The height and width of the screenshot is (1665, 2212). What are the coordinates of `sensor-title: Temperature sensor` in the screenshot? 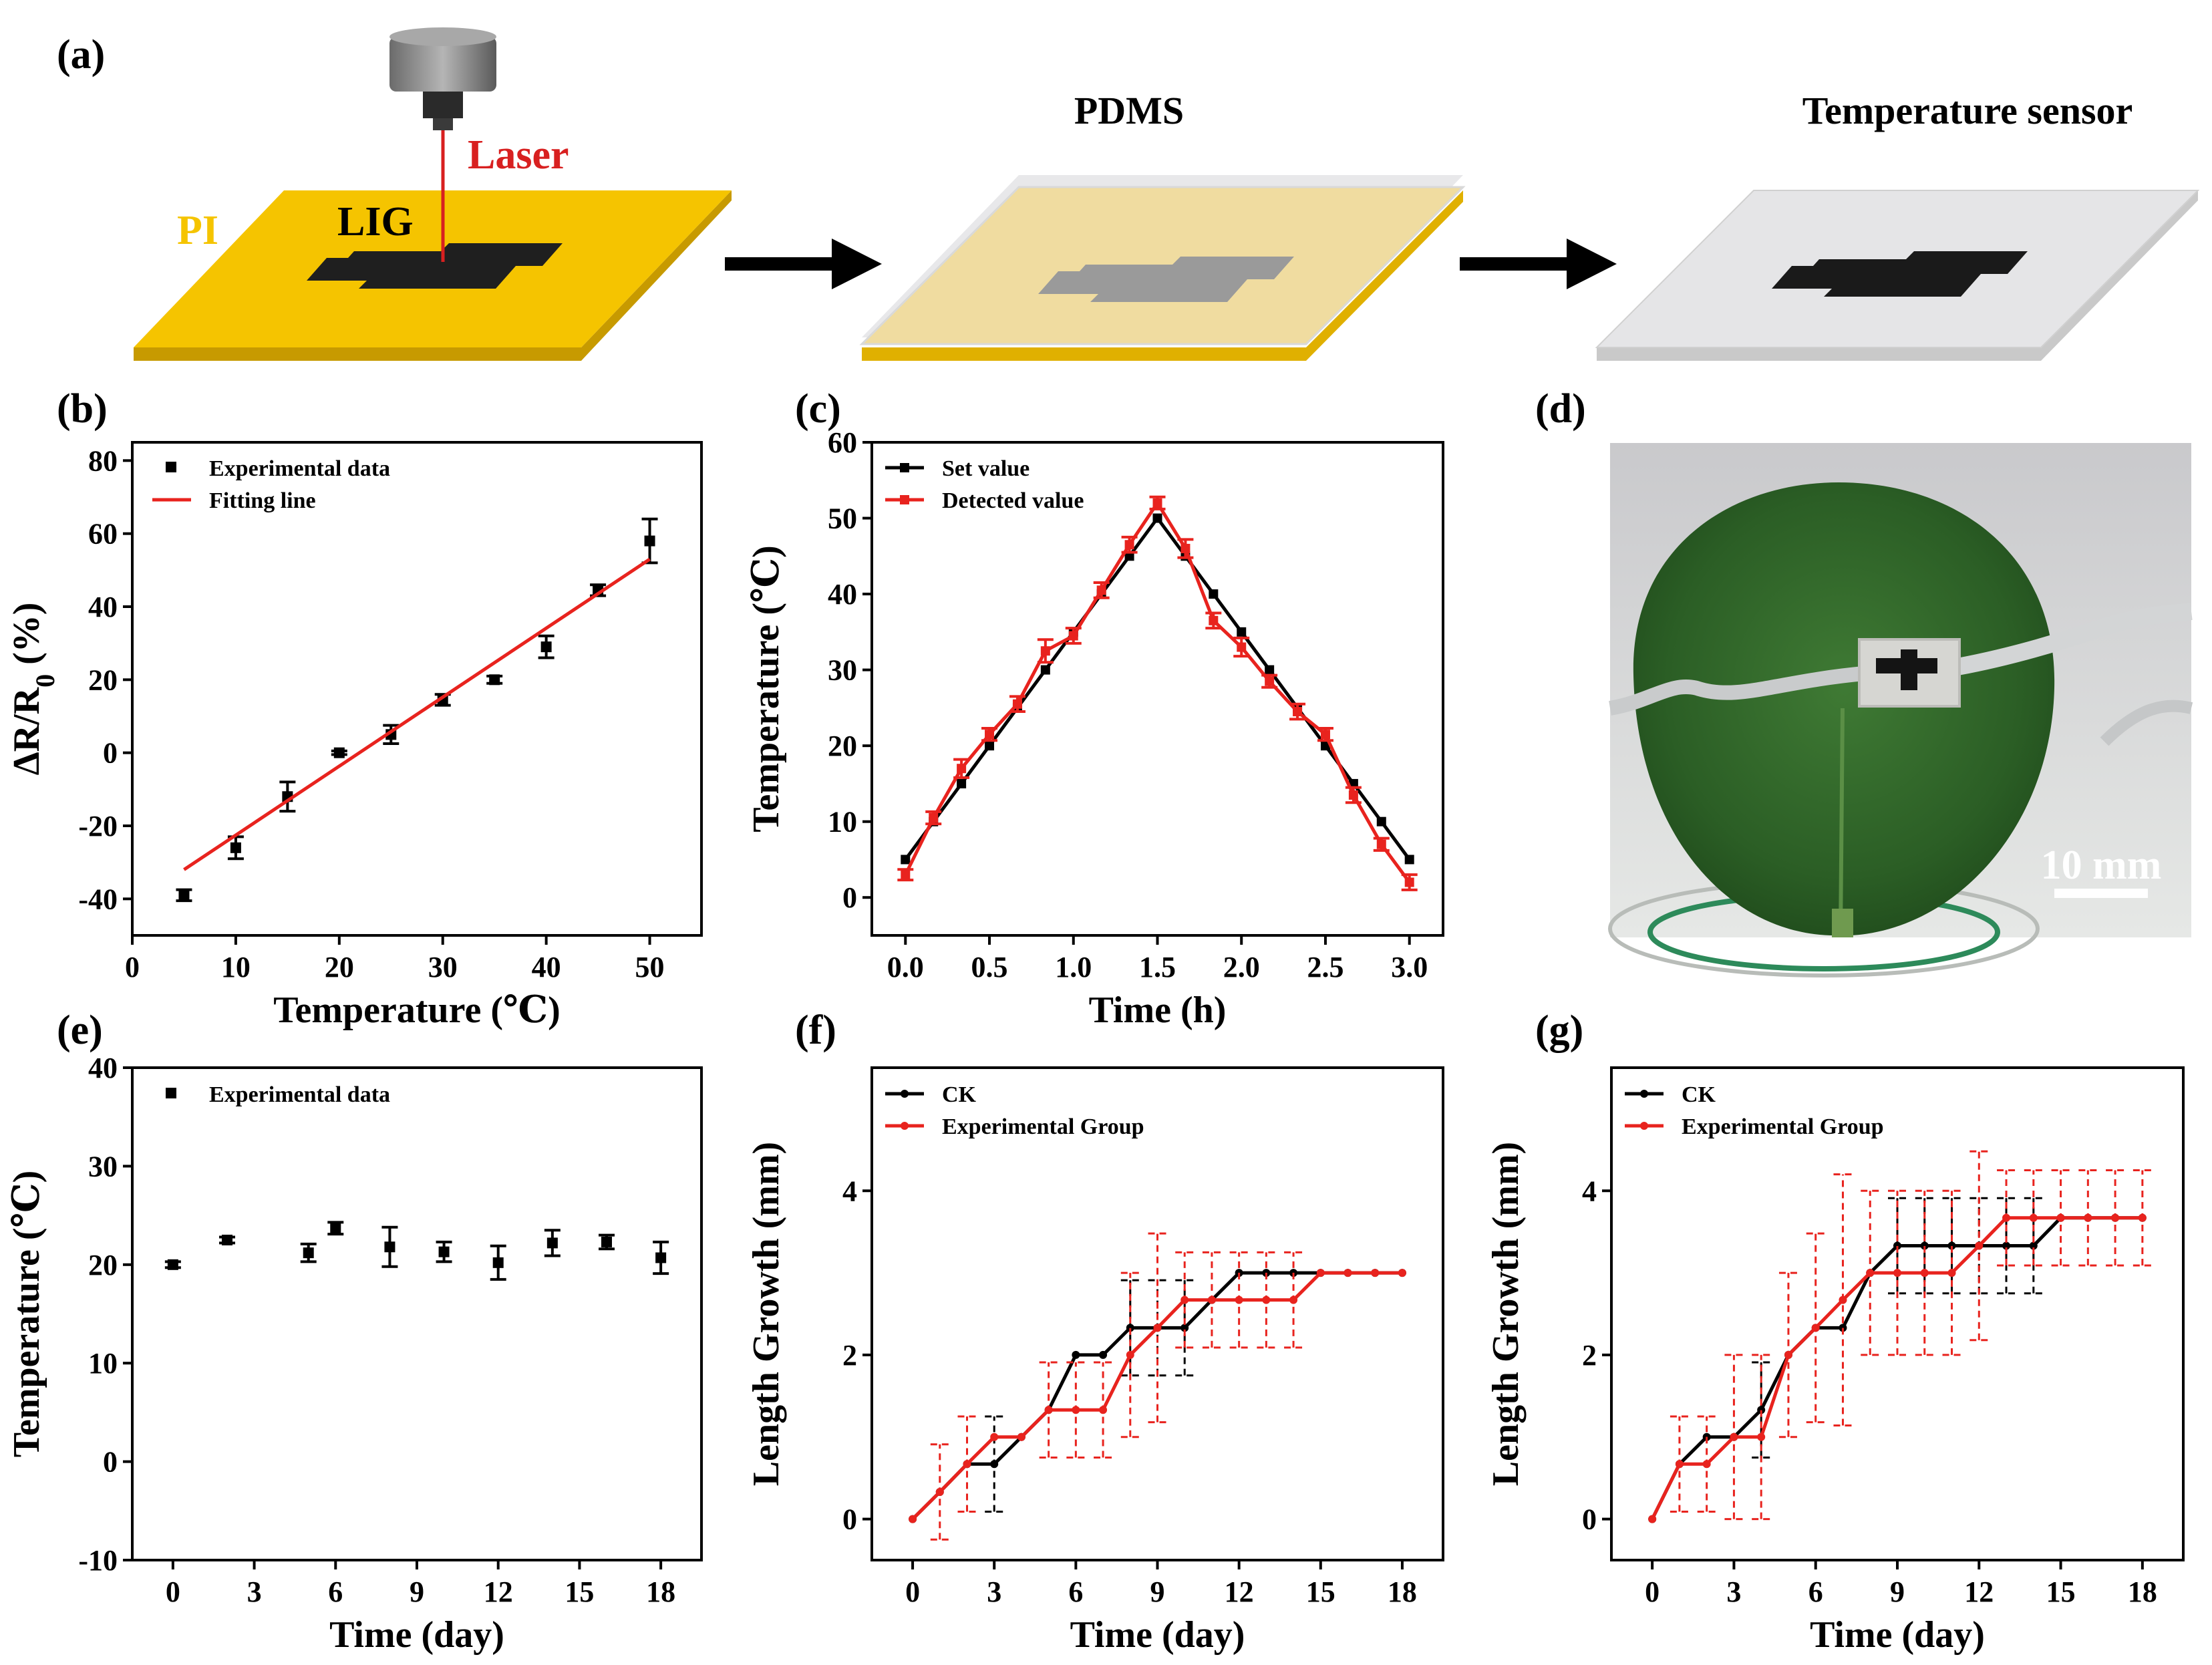 It's located at (1968, 111).